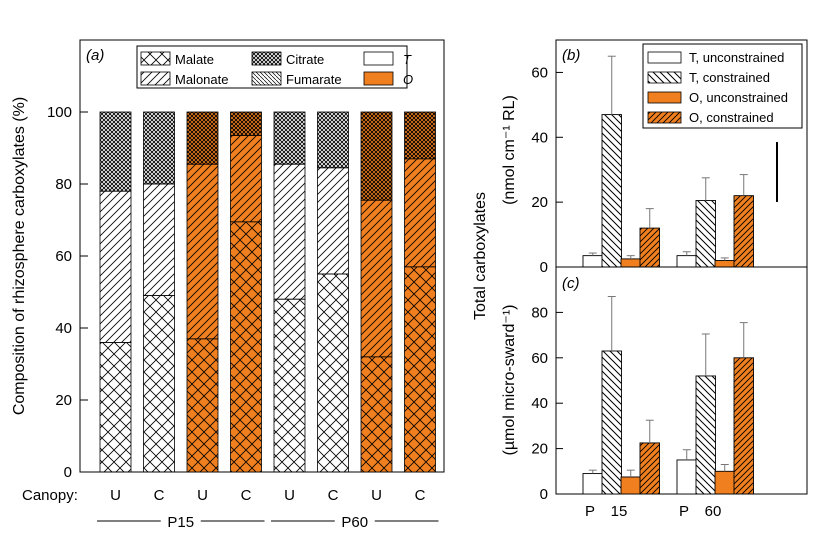 This screenshot has width=820, height=544. I want to click on legend-swatch-fumarate, so click(266, 78).